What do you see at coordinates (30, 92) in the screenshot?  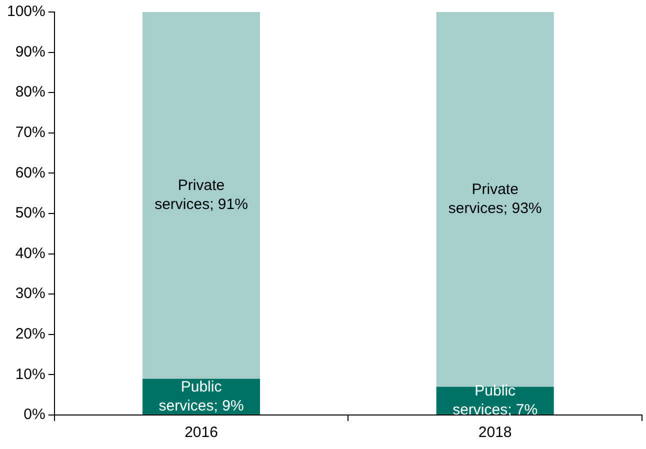 I see `y-tick-label: 80%` at bounding box center [30, 92].